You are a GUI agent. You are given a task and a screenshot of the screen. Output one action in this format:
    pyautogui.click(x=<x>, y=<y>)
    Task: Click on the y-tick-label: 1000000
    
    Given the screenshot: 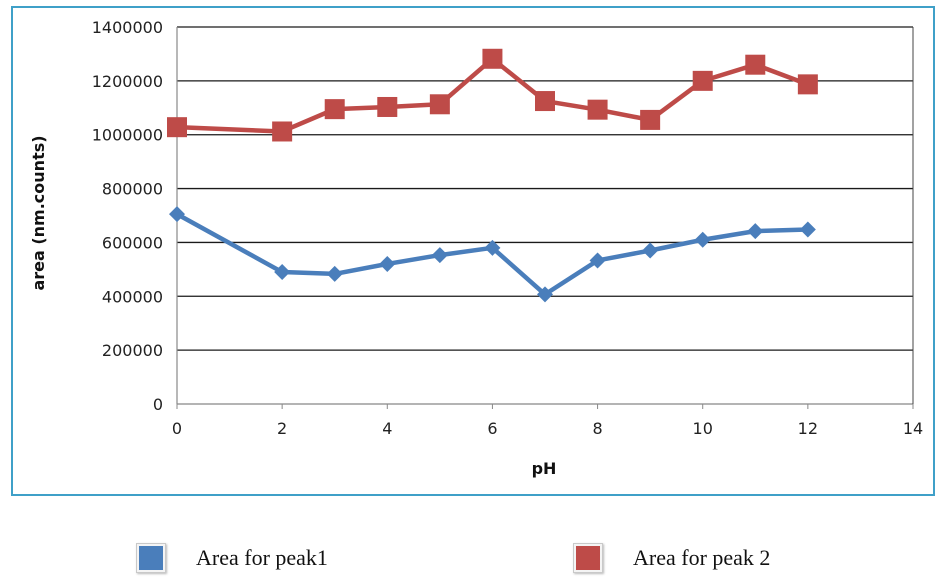 What is the action you would take?
    pyautogui.click(x=127, y=135)
    